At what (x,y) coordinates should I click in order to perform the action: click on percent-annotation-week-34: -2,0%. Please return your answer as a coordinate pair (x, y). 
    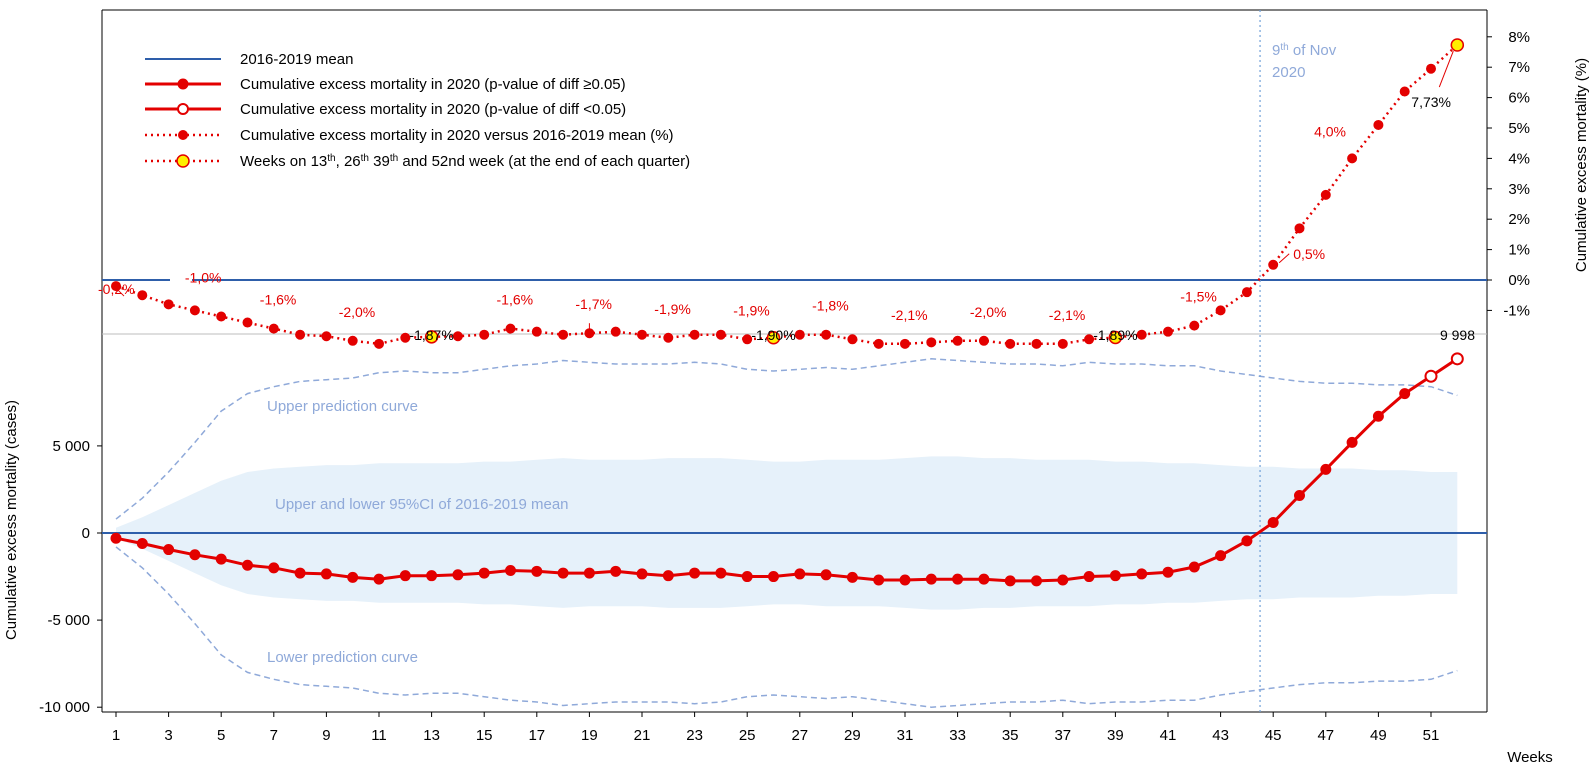
    Looking at the image, I should click on (988, 312).